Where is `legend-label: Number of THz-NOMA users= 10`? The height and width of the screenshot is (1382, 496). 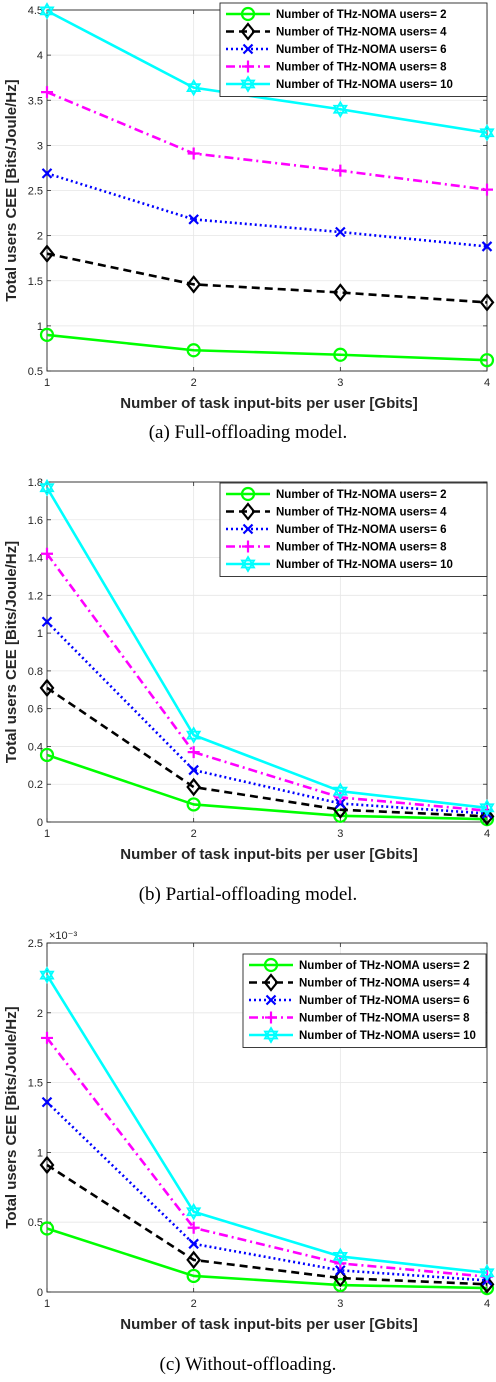
legend-label: Number of THz-NOMA users= 10 is located at coordinates (364, 565).